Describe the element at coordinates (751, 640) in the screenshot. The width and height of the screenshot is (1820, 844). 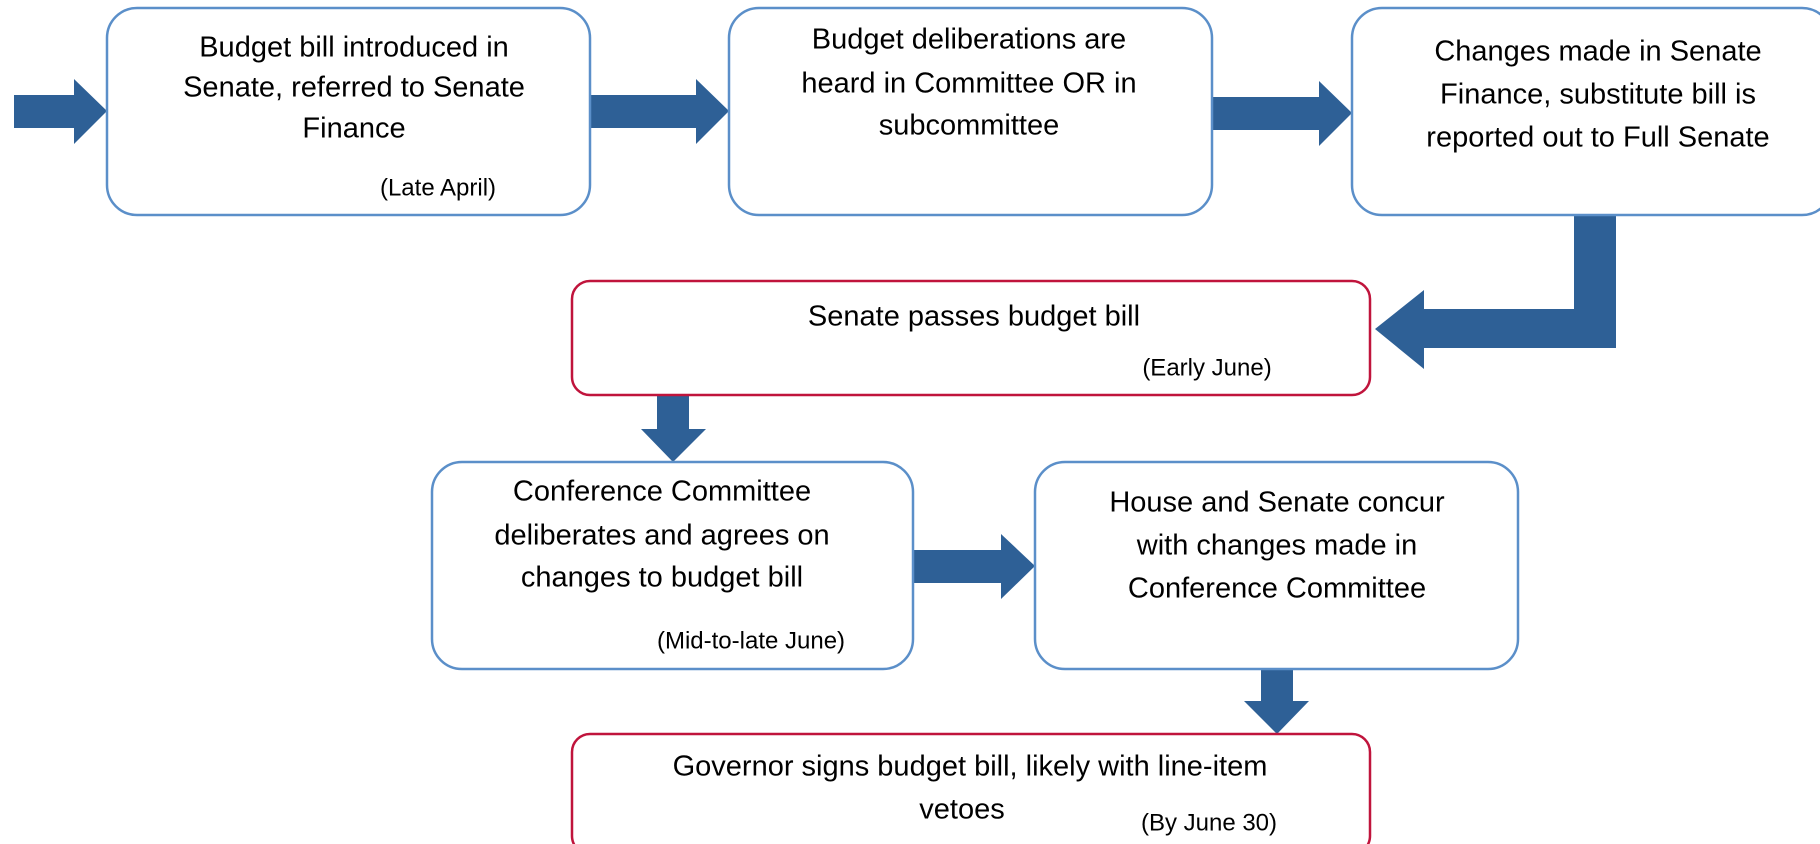
I see `step-note: (Mid-to-late June)` at that location.